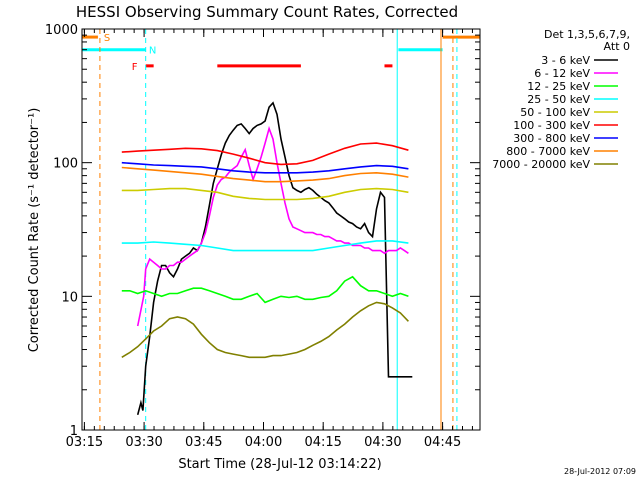 The height and width of the screenshot is (484, 640). I want to click on y-tick-label: 100, so click(65, 164).